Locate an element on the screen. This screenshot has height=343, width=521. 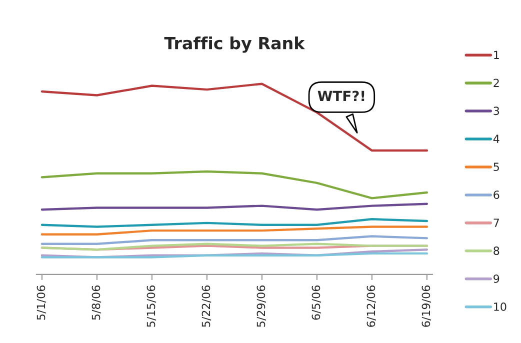
x-tick-label: 5/1/06 is located at coordinates (41, 303).